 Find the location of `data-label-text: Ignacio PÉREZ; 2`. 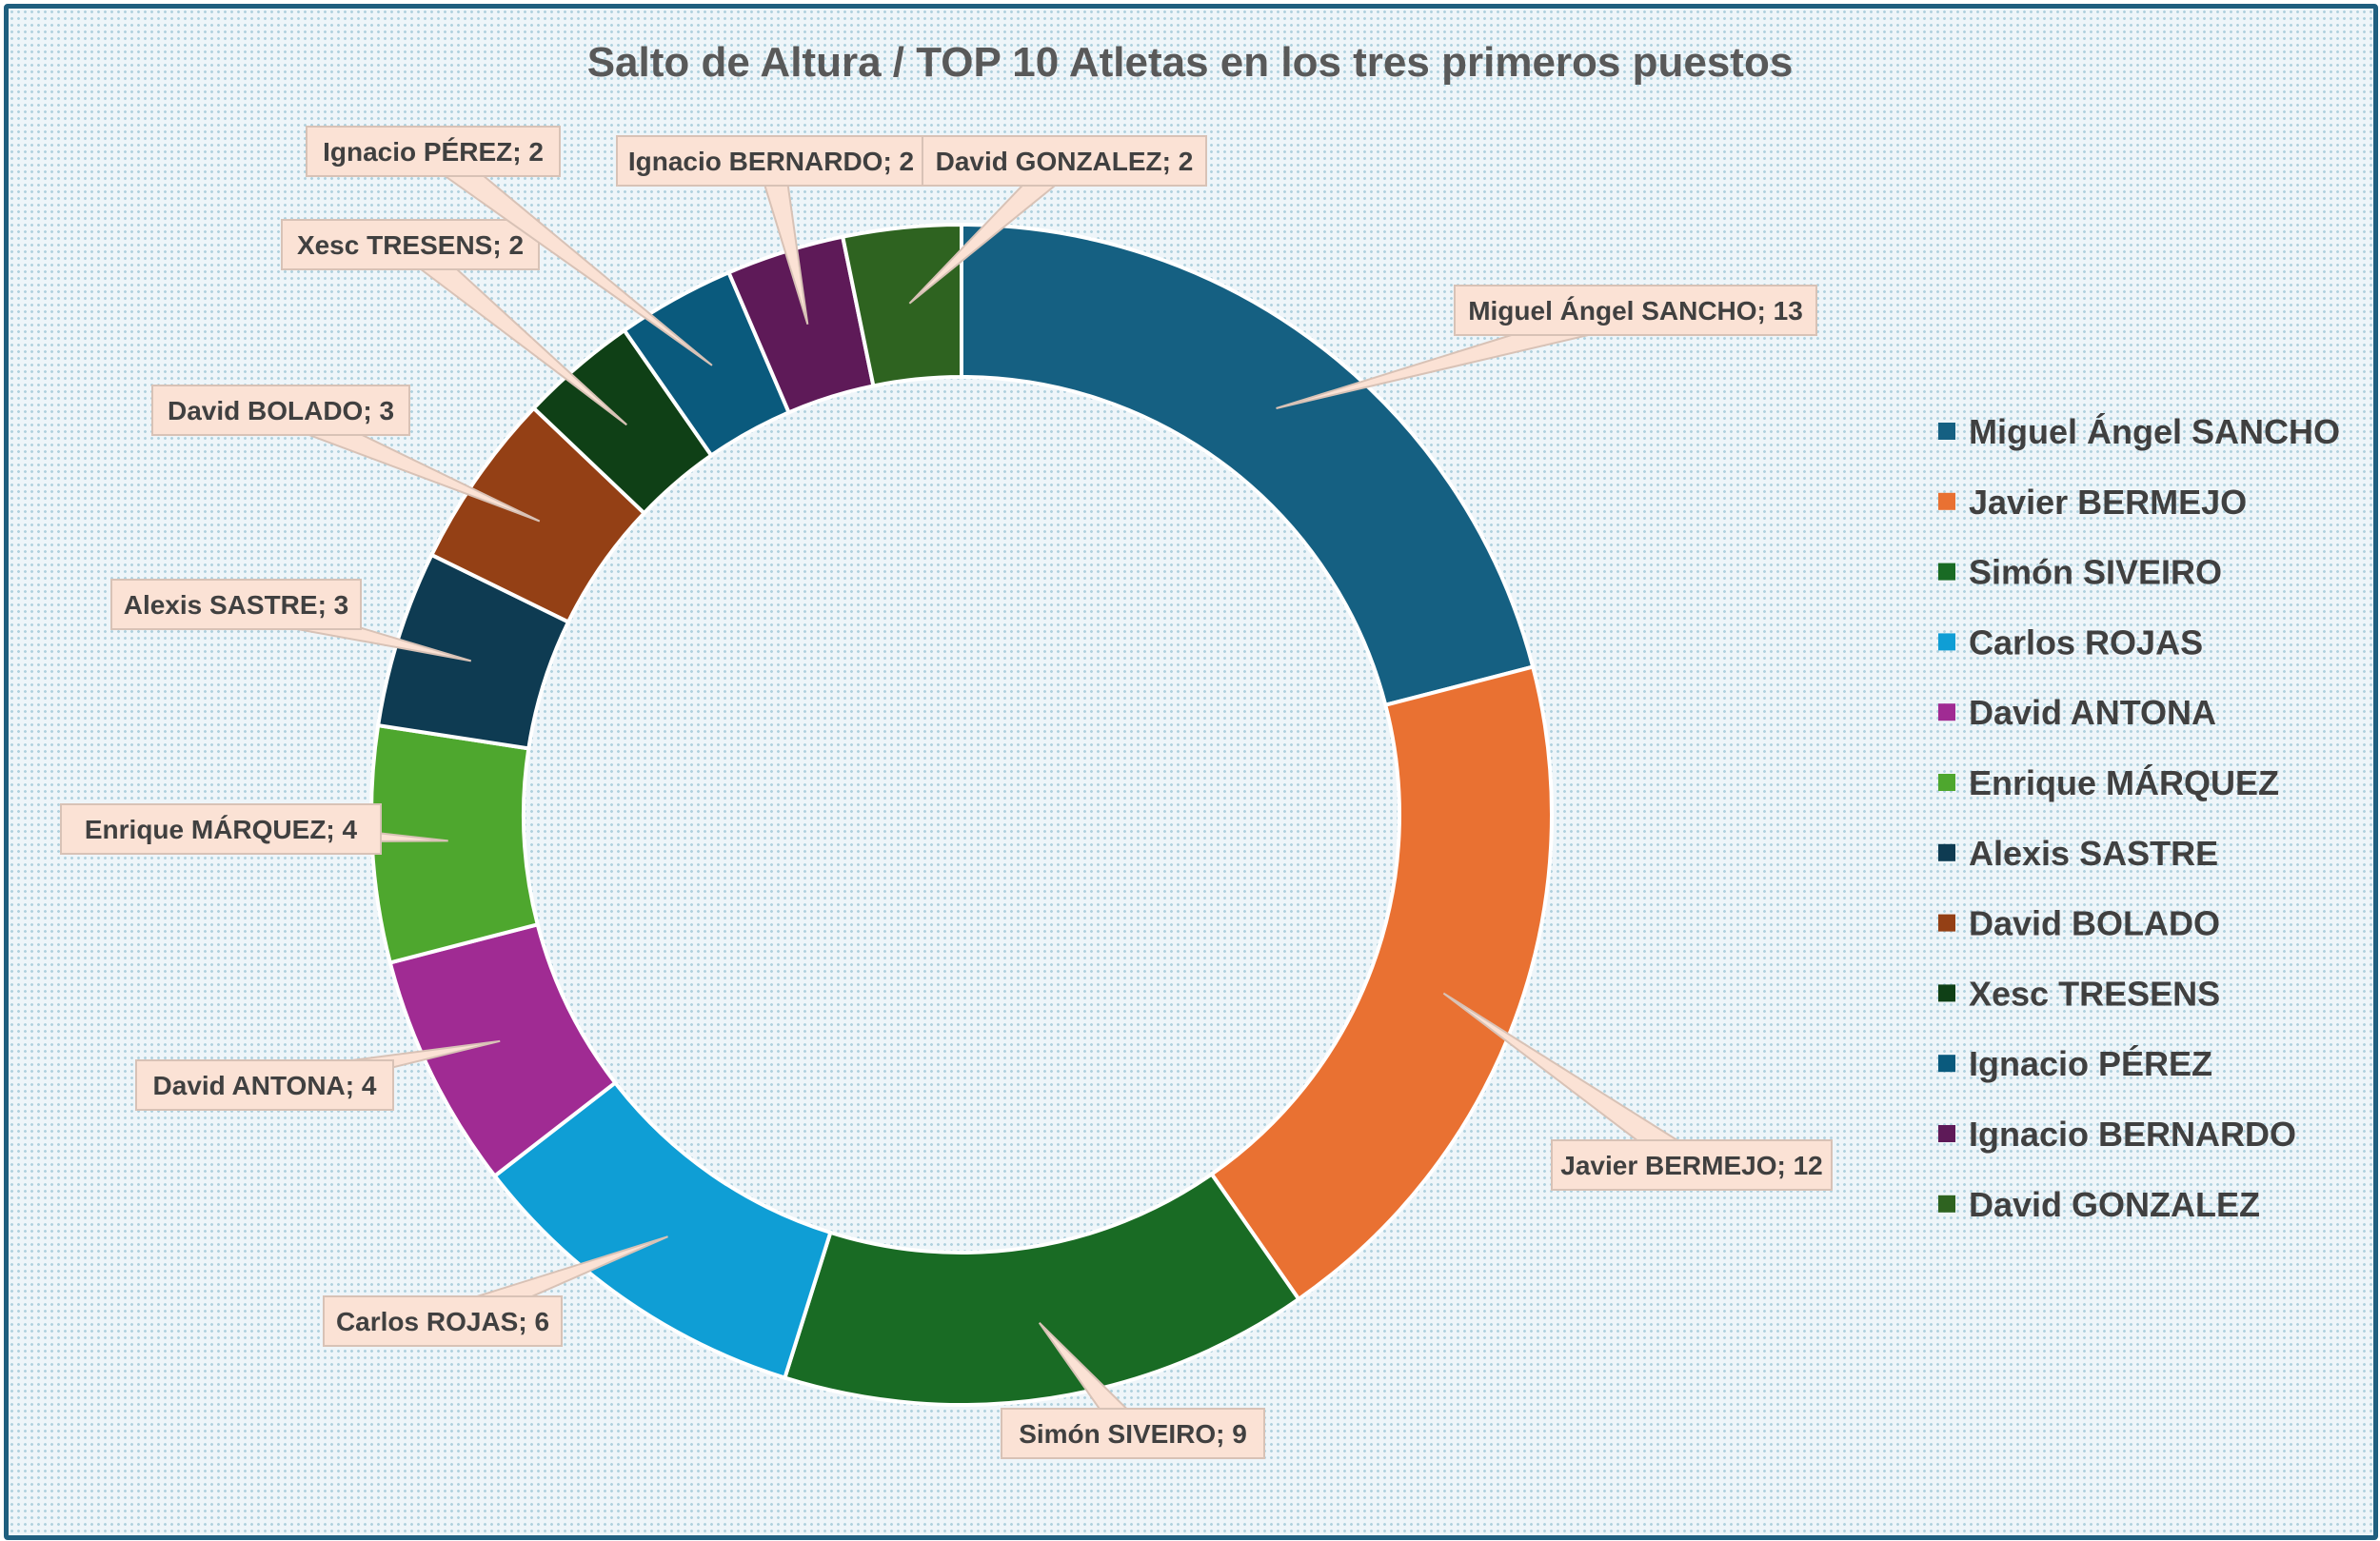

data-label-text: Ignacio PÉREZ; 2 is located at coordinates (433, 152).